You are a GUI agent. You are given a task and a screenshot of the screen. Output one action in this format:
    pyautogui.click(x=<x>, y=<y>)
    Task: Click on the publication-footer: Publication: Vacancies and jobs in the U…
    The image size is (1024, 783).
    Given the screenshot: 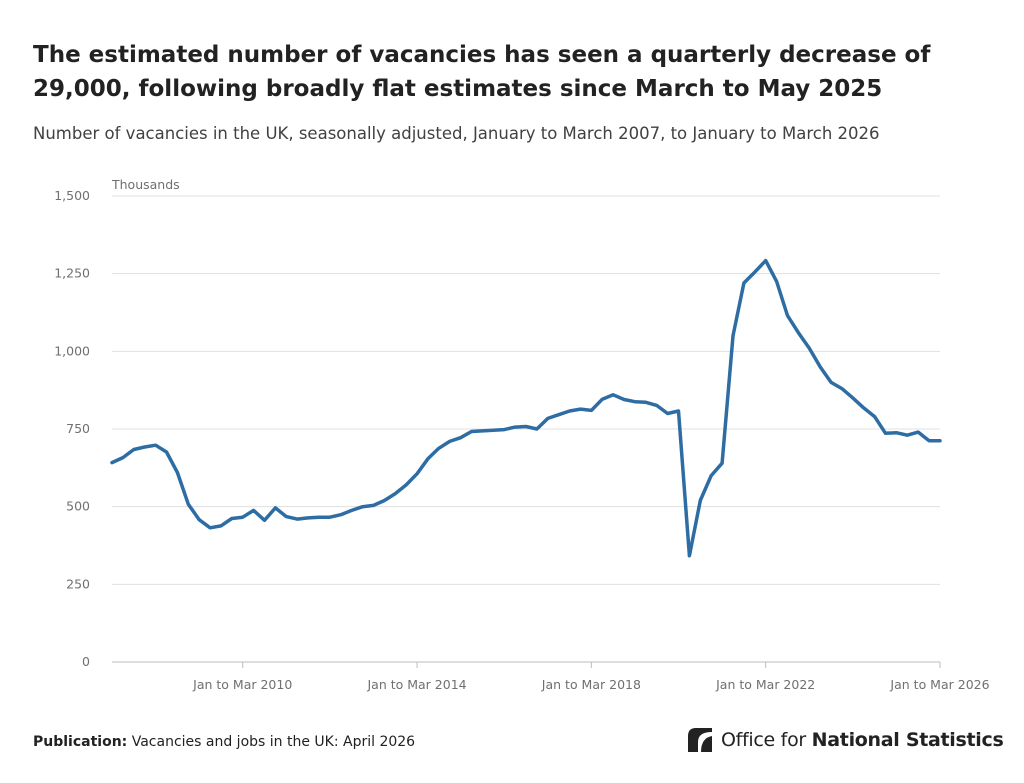 What is the action you would take?
    pyautogui.click(x=224, y=742)
    